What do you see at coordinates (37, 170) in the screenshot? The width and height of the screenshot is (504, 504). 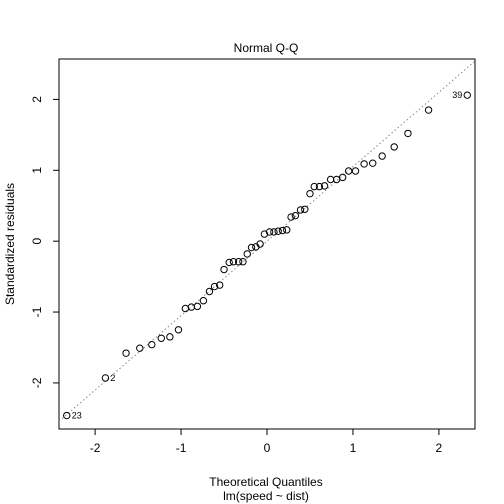 I see `y-tick-label: 1` at bounding box center [37, 170].